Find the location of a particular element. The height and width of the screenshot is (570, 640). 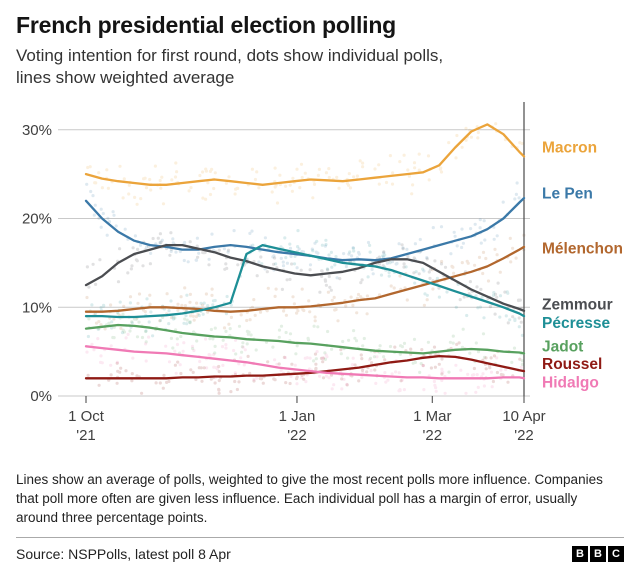

series-label-macron: Macron is located at coordinates (569, 147).